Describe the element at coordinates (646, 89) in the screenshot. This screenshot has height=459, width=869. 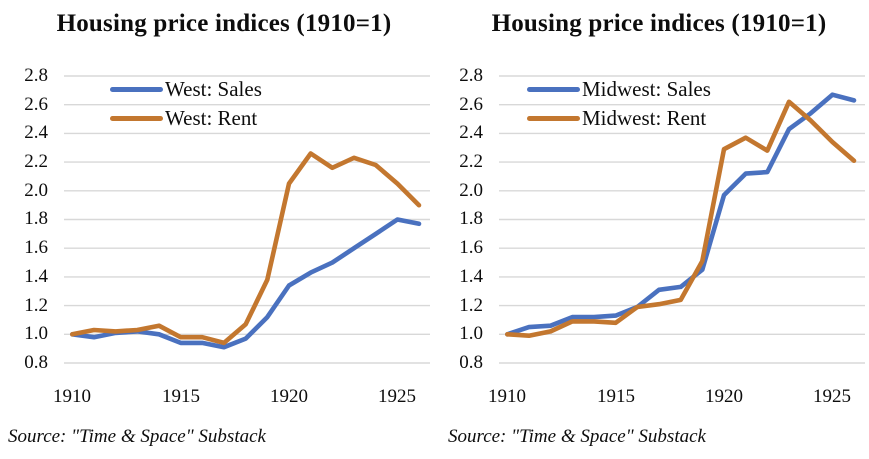
I see `legend-label-sales: Midwest: Sales` at that location.